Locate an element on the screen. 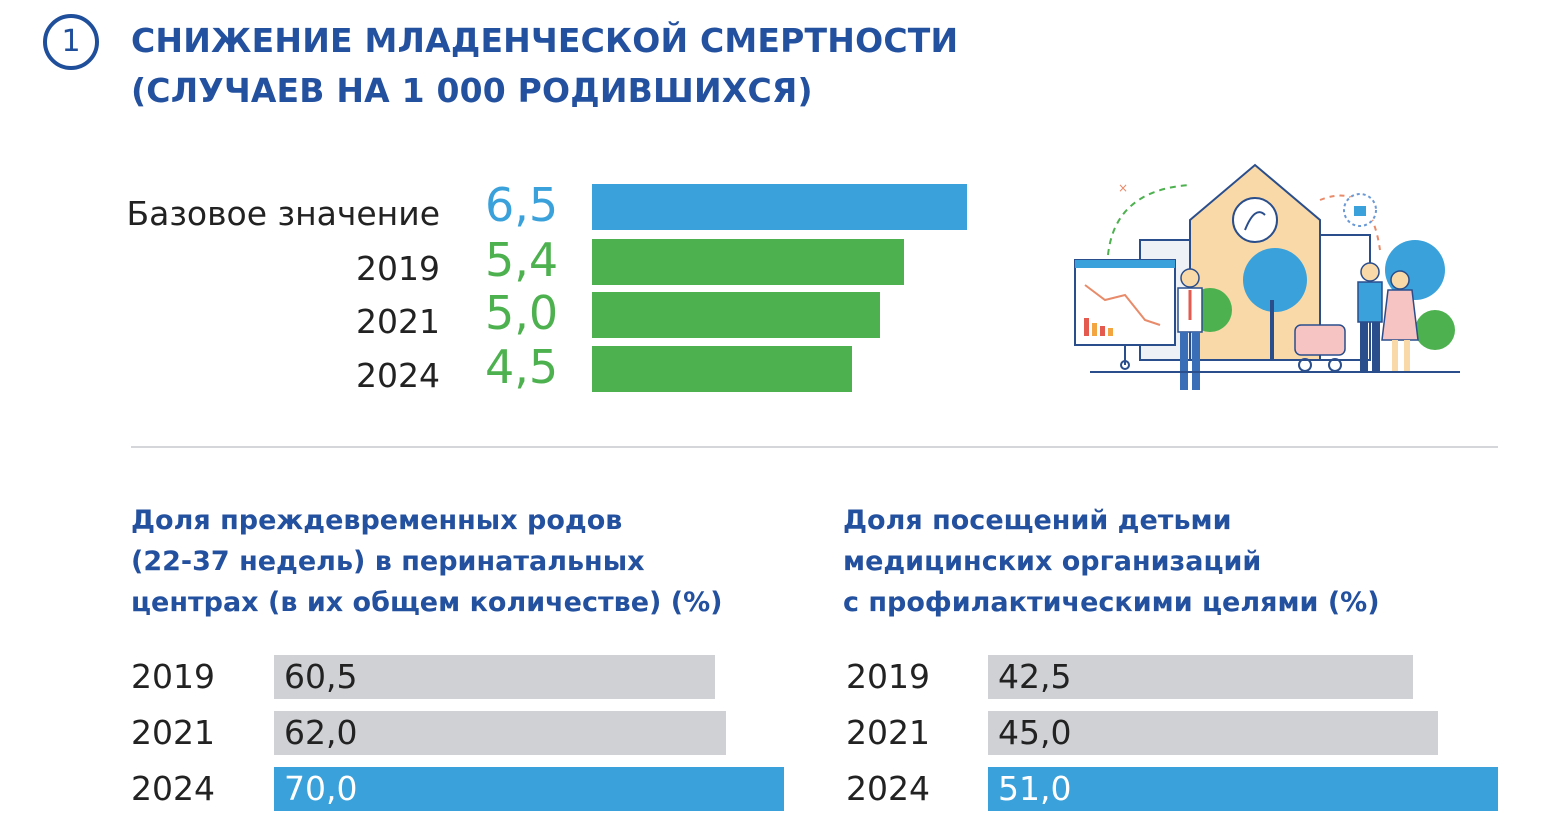  sub-bar-value: 42,5 is located at coordinates (1035, 676).